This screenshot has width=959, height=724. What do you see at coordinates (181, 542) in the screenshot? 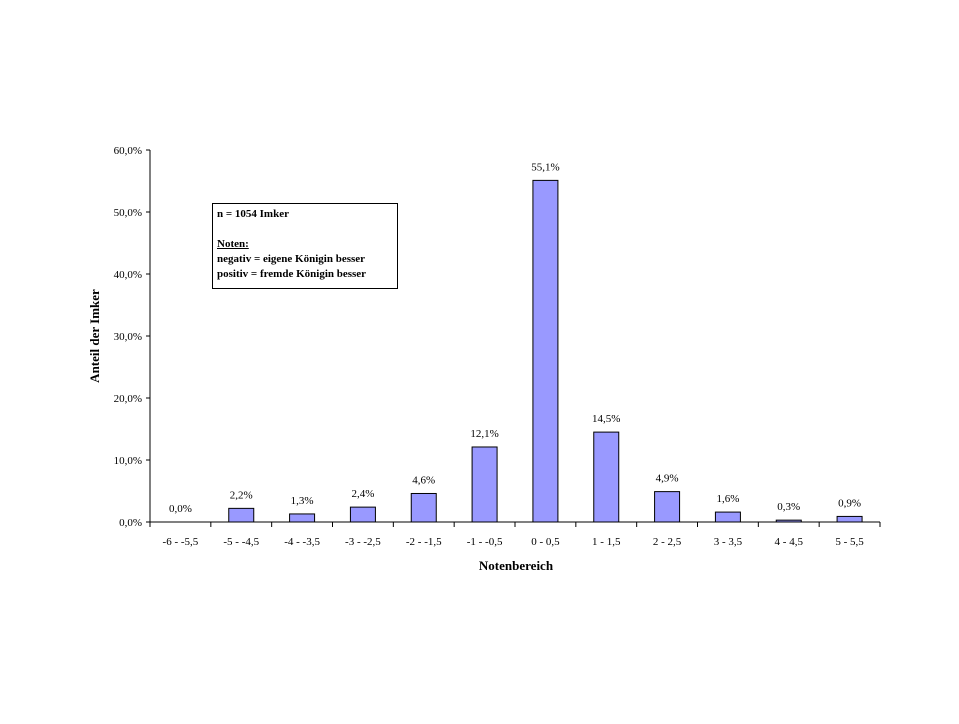
I see `x-tick-label: -6 - -5,5` at bounding box center [181, 542].